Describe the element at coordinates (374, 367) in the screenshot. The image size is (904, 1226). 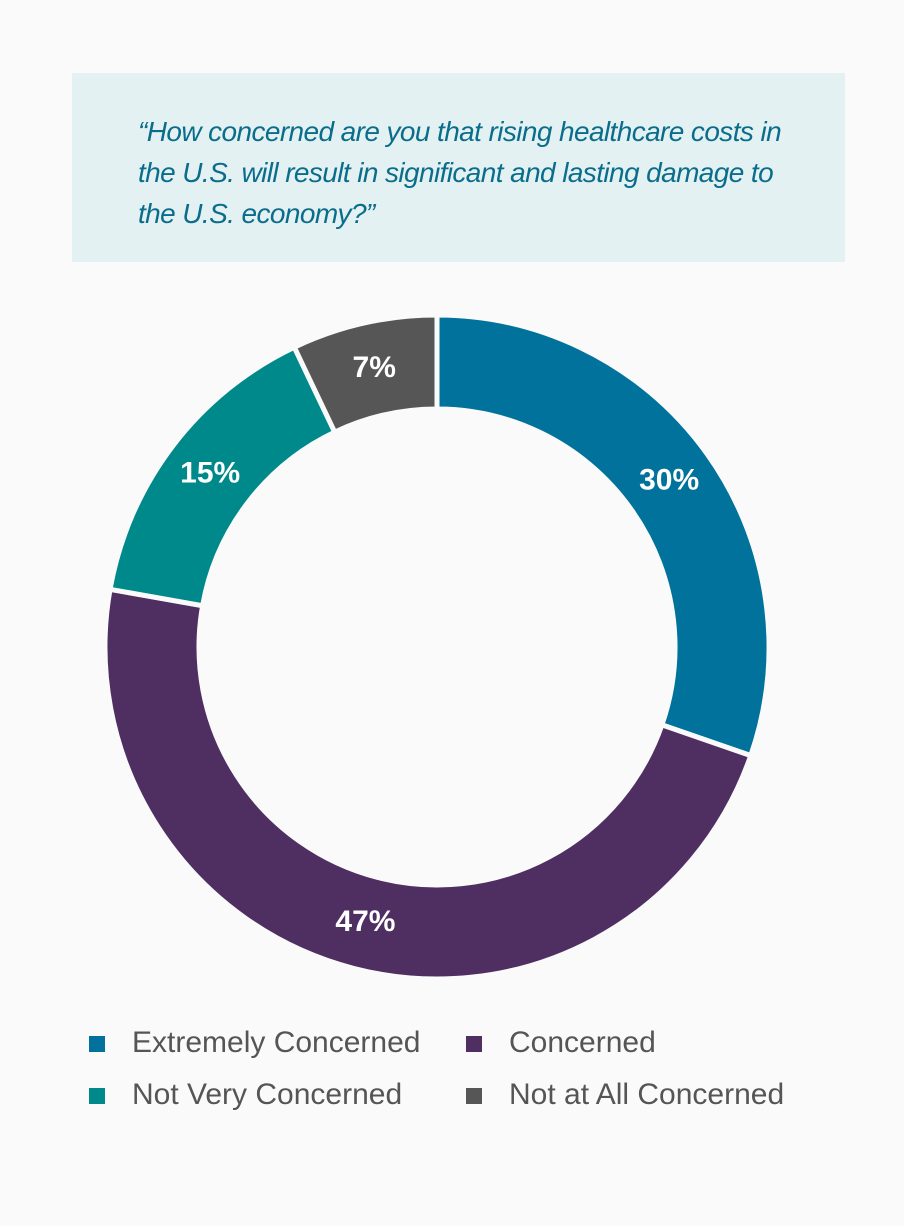
I see `value-label: 7%` at that location.